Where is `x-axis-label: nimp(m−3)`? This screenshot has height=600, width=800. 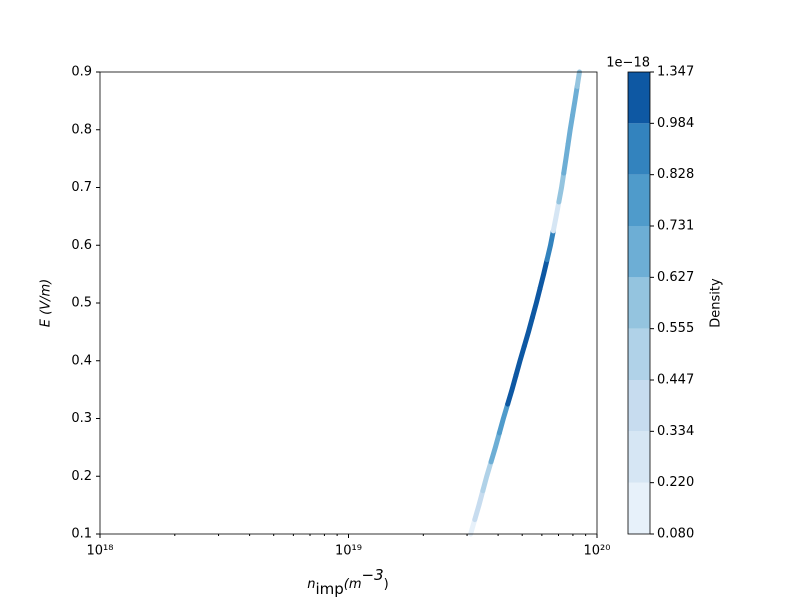 x-axis-label: nimp(m−3) is located at coordinates (348, 582).